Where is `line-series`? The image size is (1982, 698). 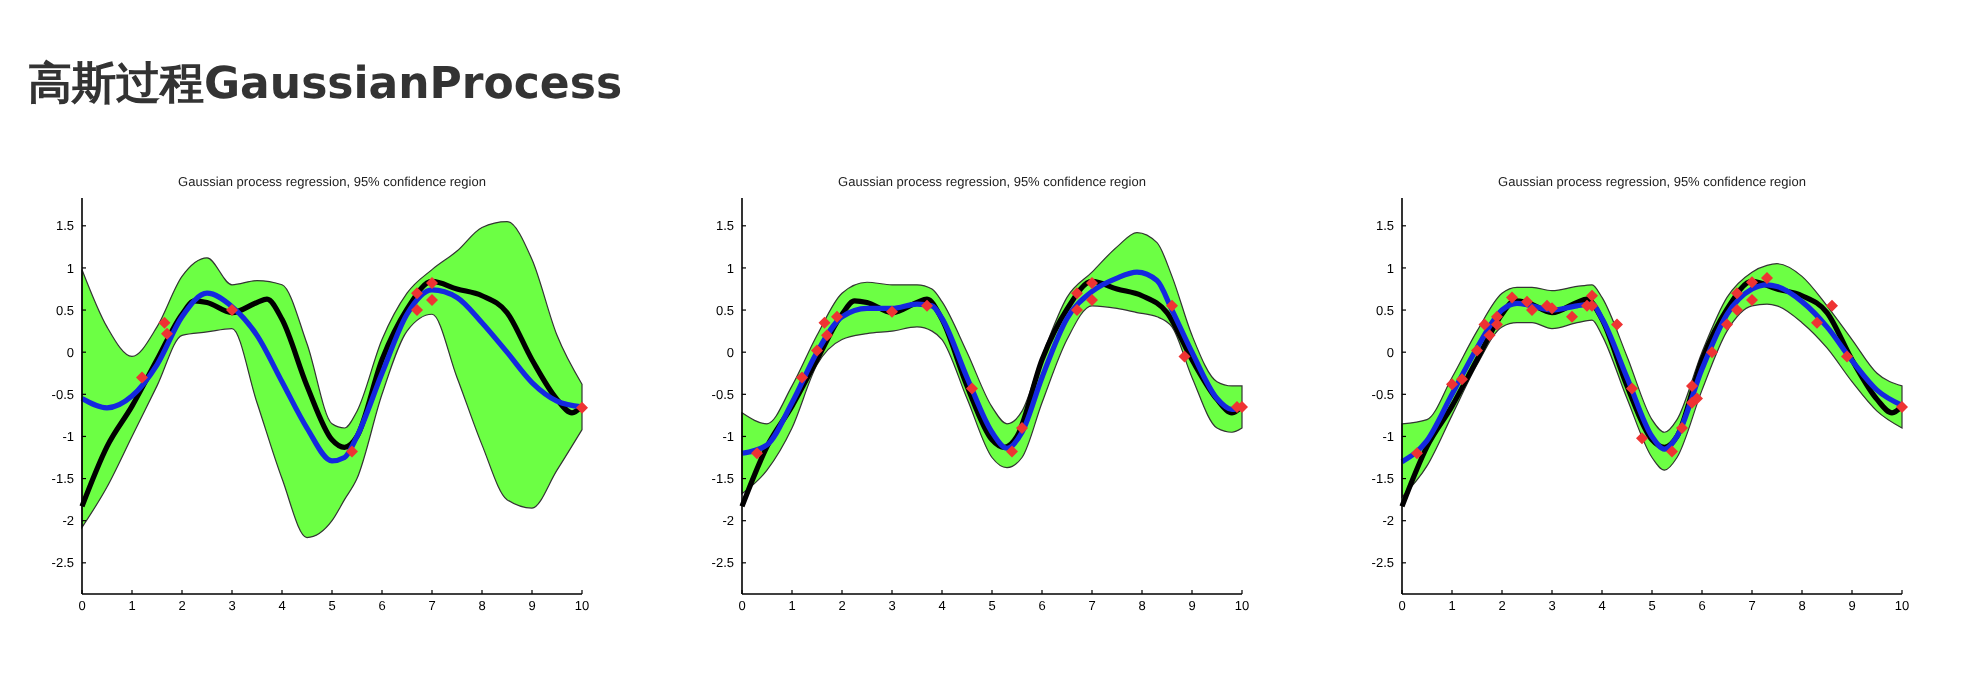
line-series is located at coordinates (992, 362).